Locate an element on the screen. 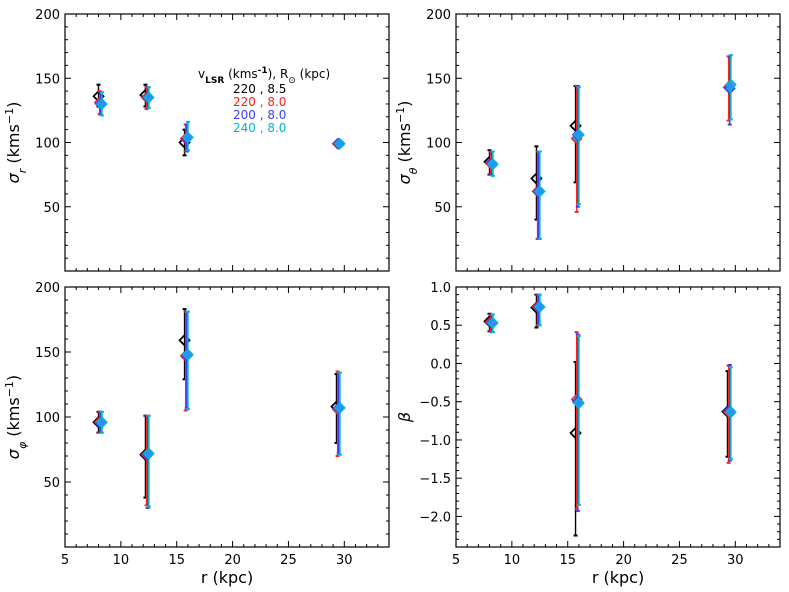 The width and height of the screenshot is (789, 592). legend-entry: 220 , 8.0 is located at coordinates (259, 102).